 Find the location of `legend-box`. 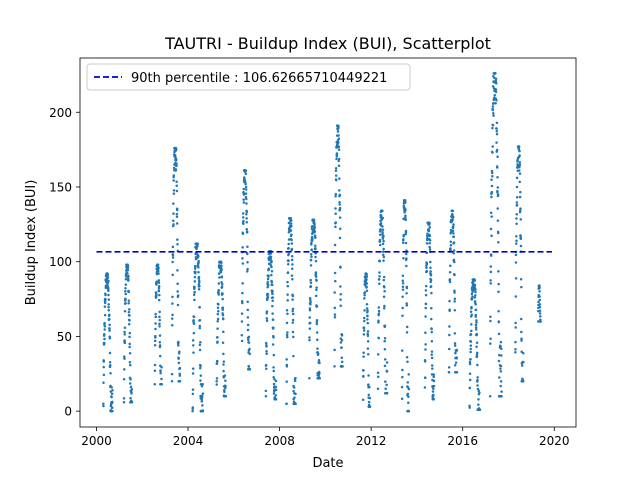

legend-box is located at coordinates (248, 77).